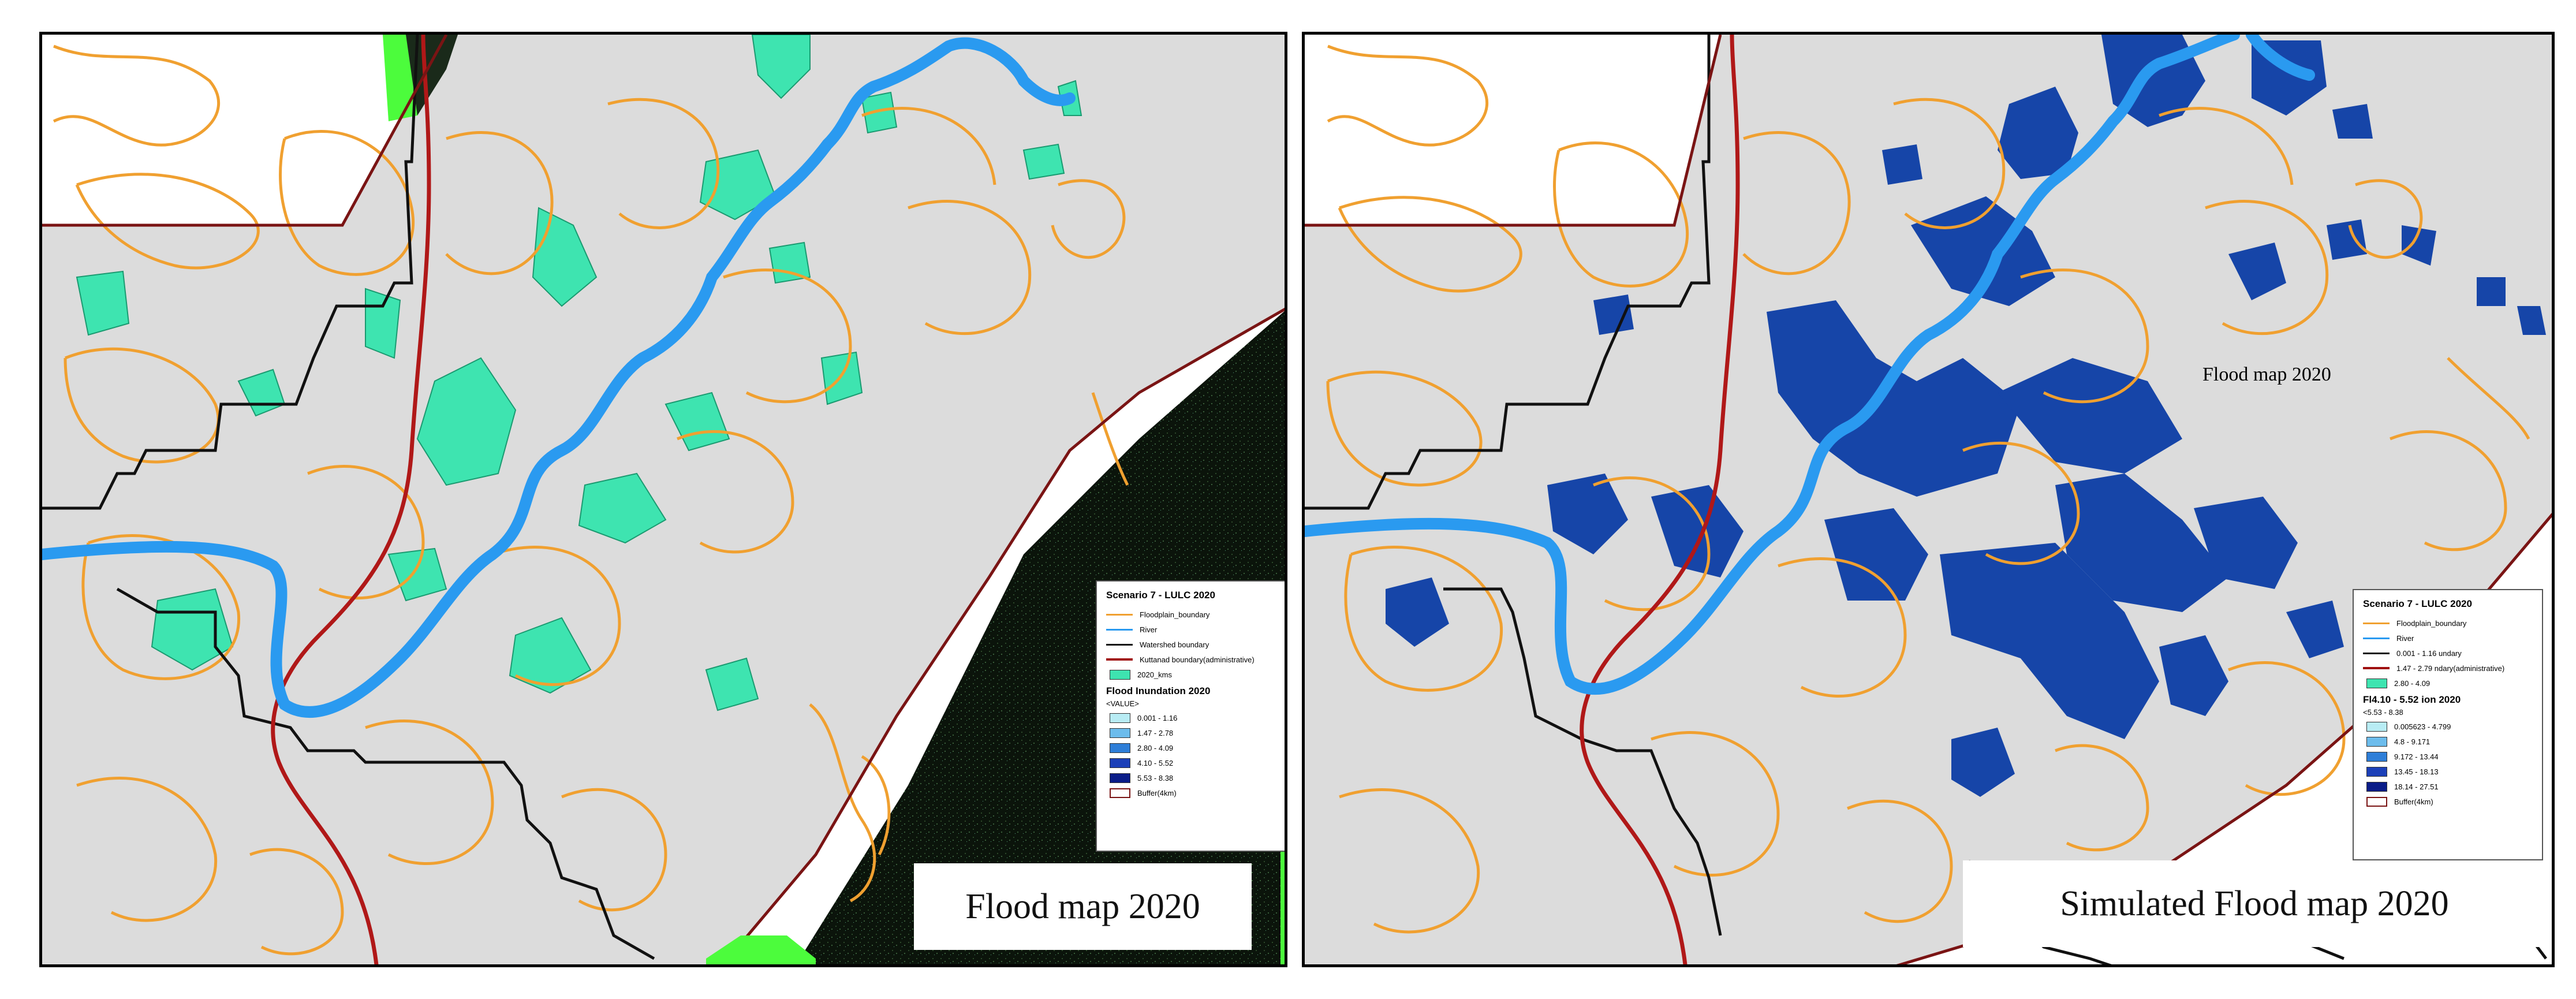 This screenshot has height=999, width=2576. What do you see at coordinates (1155, 777) in the screenshot?
I see `legend-class-label: 5.53 - 8.38` at bounding box center [1155, 777].